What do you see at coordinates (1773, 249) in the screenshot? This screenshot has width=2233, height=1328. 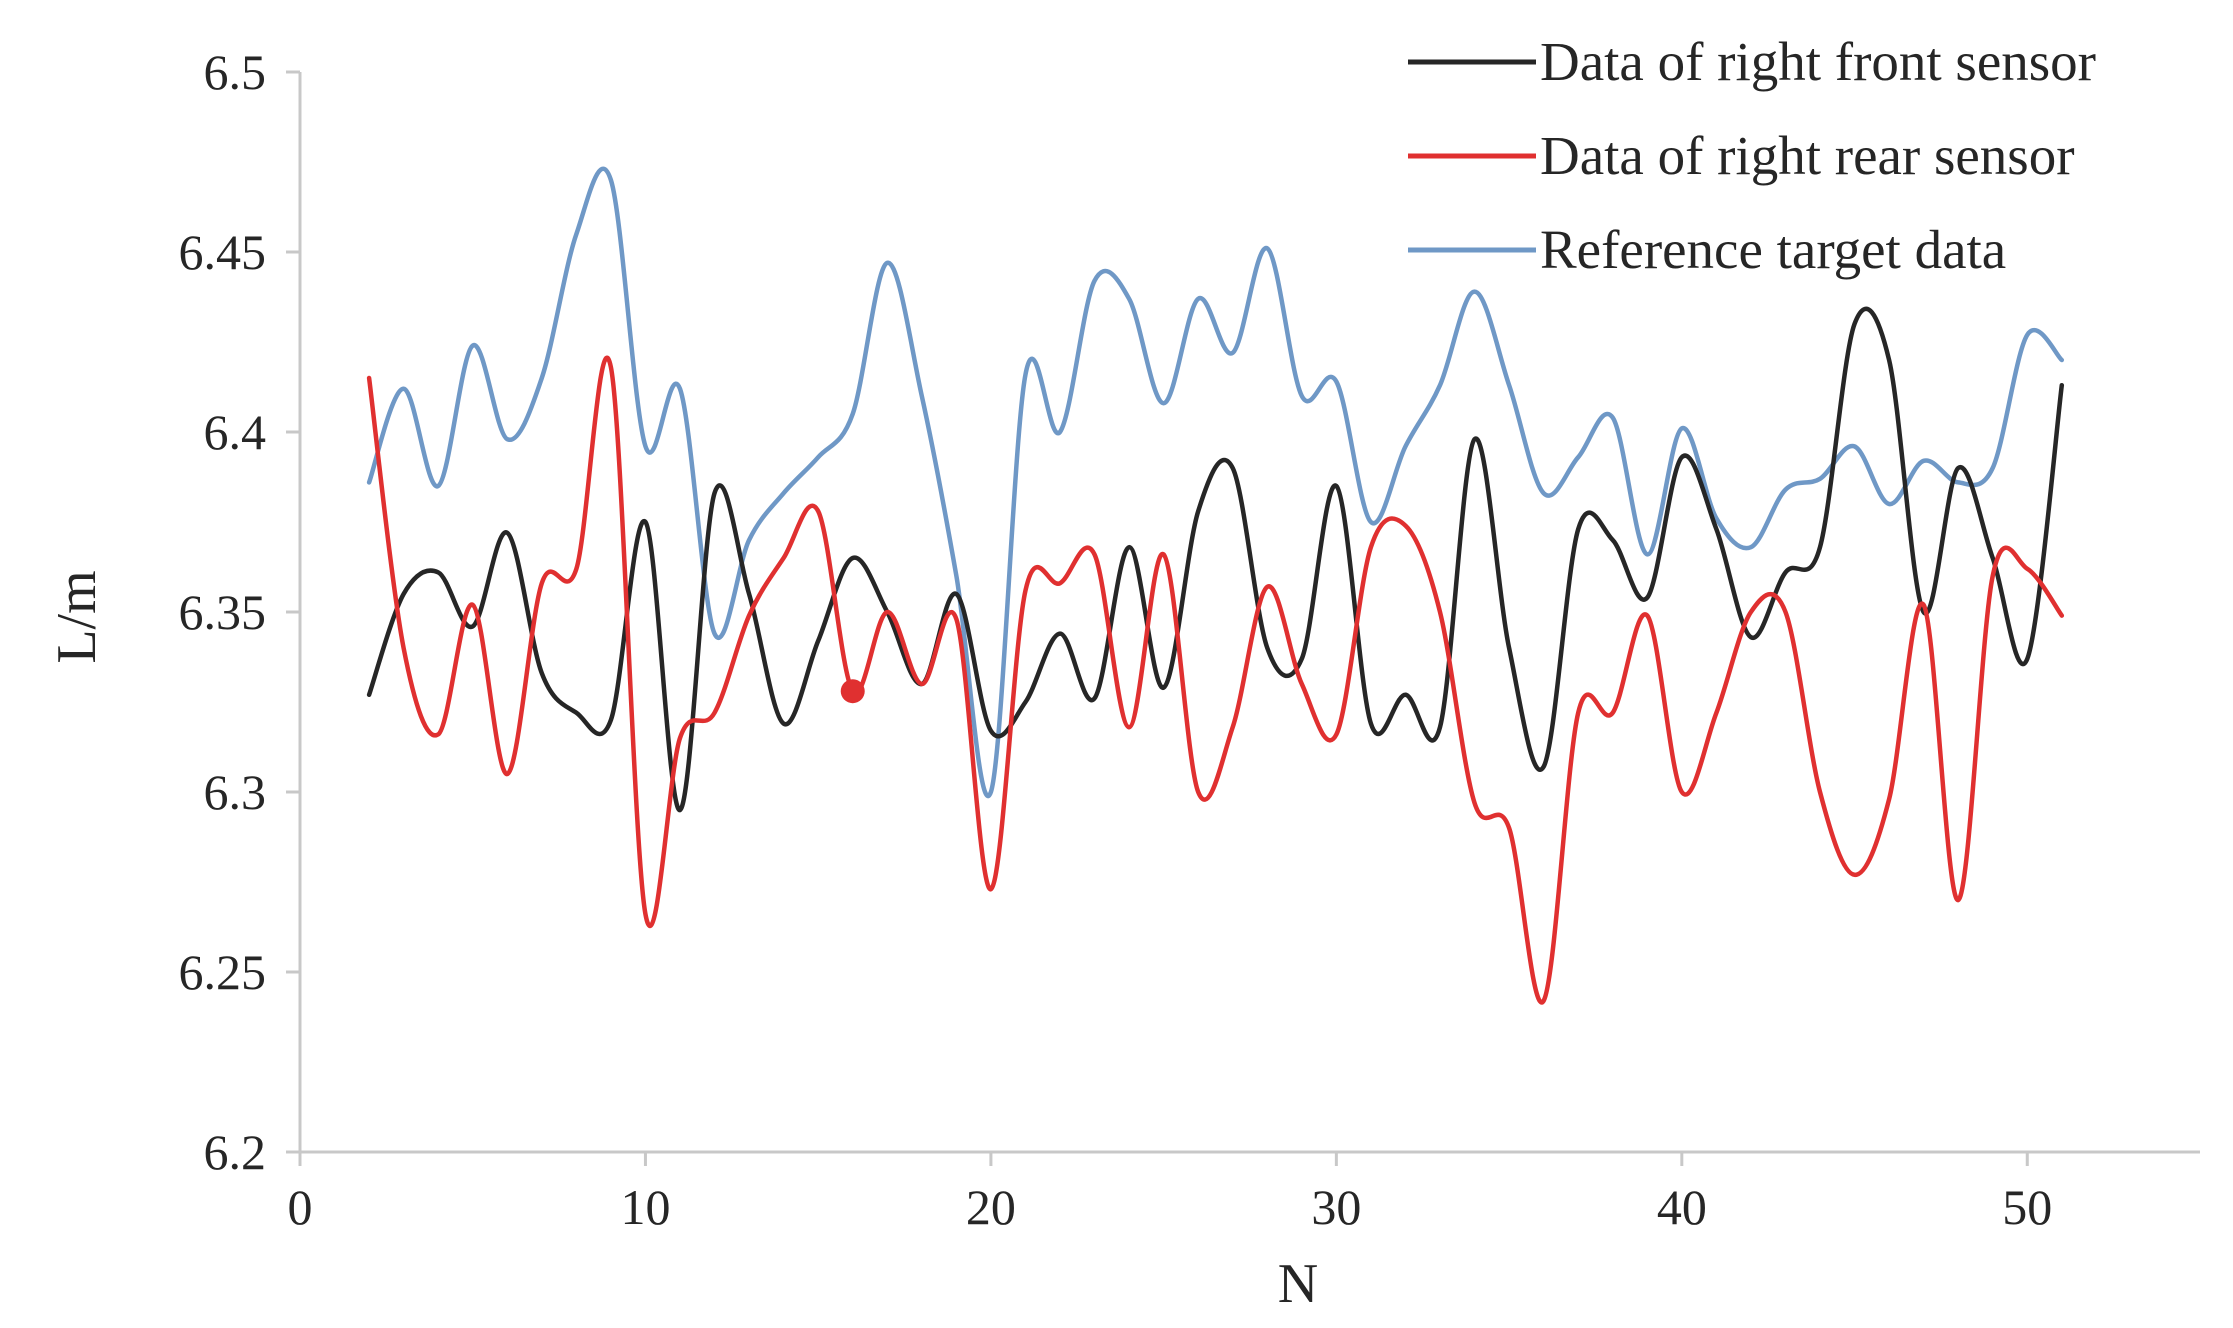 I see `legend-label: Reference target data` at bounding box center [1773, 249].